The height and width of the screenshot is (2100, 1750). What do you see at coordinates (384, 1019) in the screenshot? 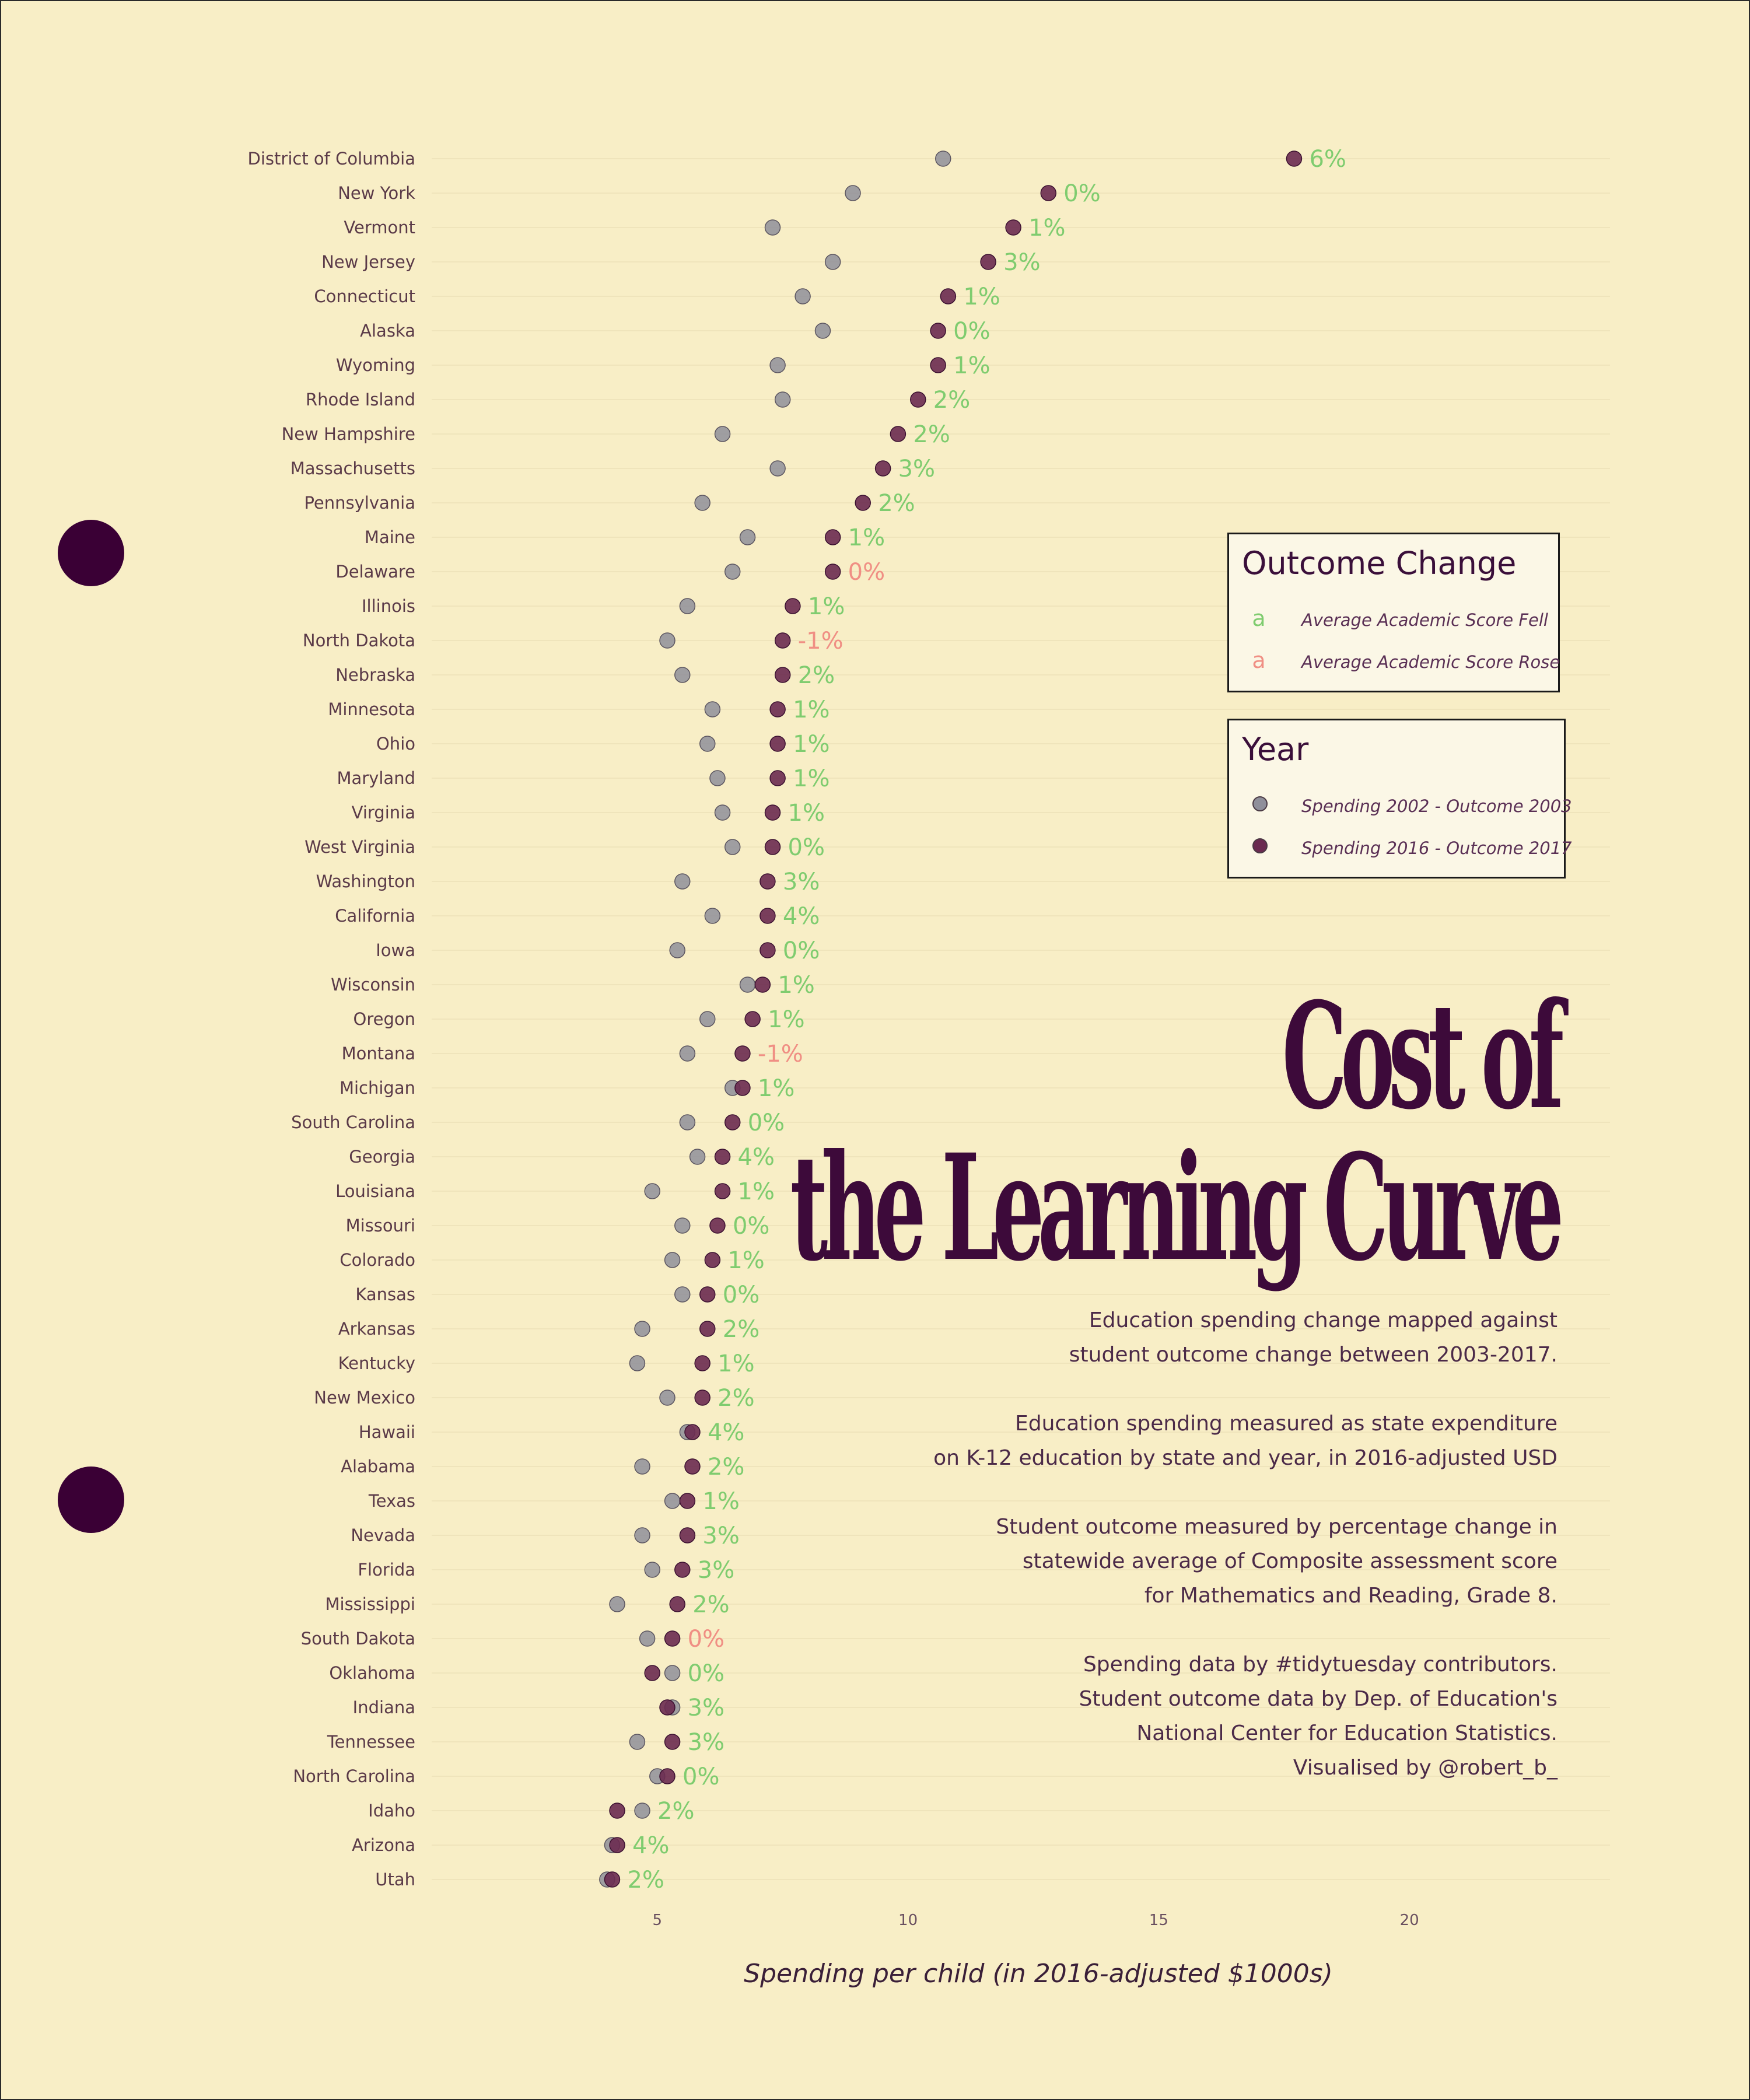
I see `state-label: Oregon` at bounding box center [384, 1019].